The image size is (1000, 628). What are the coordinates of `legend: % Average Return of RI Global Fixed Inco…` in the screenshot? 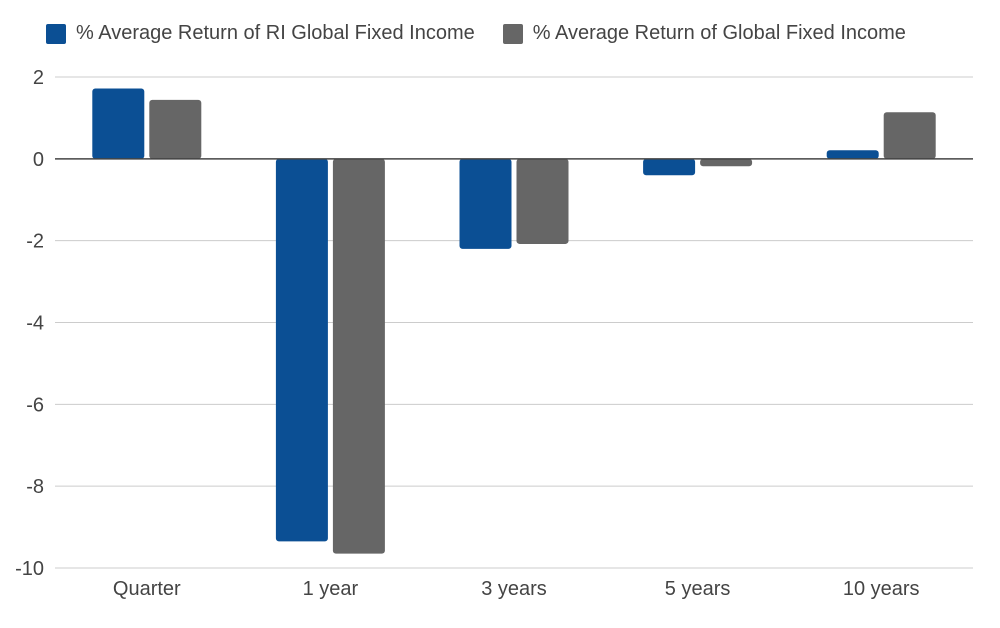 It's located at (476, 33).